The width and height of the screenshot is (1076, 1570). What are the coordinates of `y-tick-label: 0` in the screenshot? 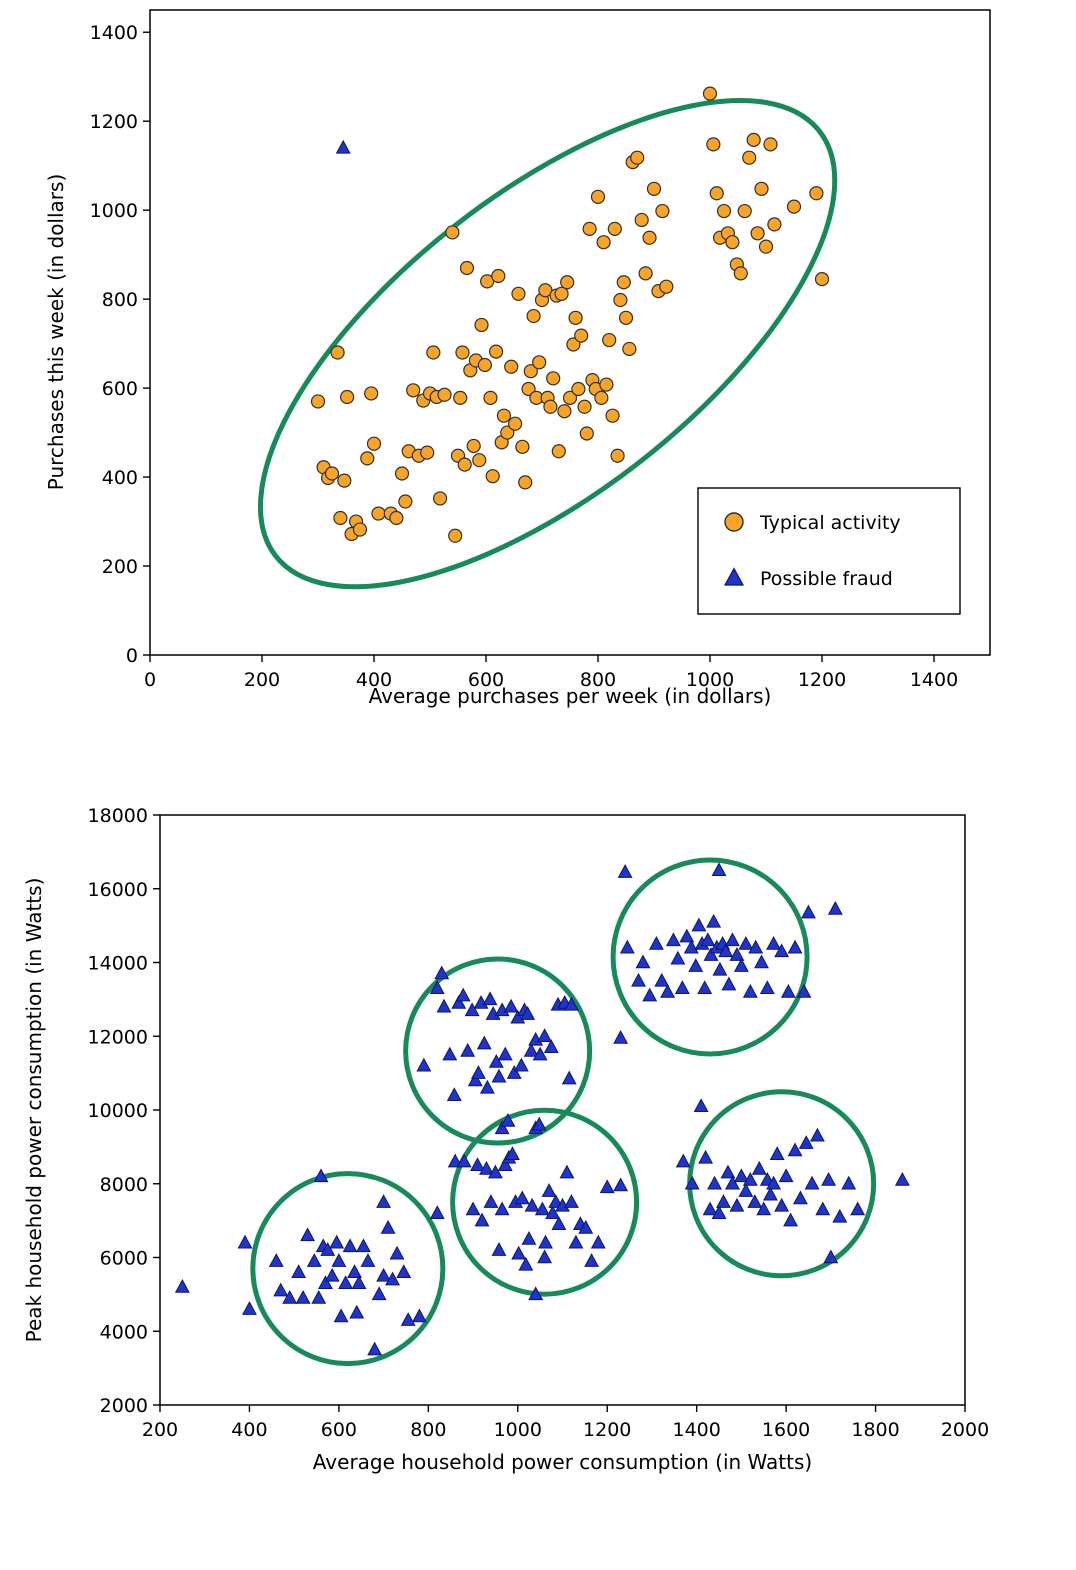 It's located at (132, 656).